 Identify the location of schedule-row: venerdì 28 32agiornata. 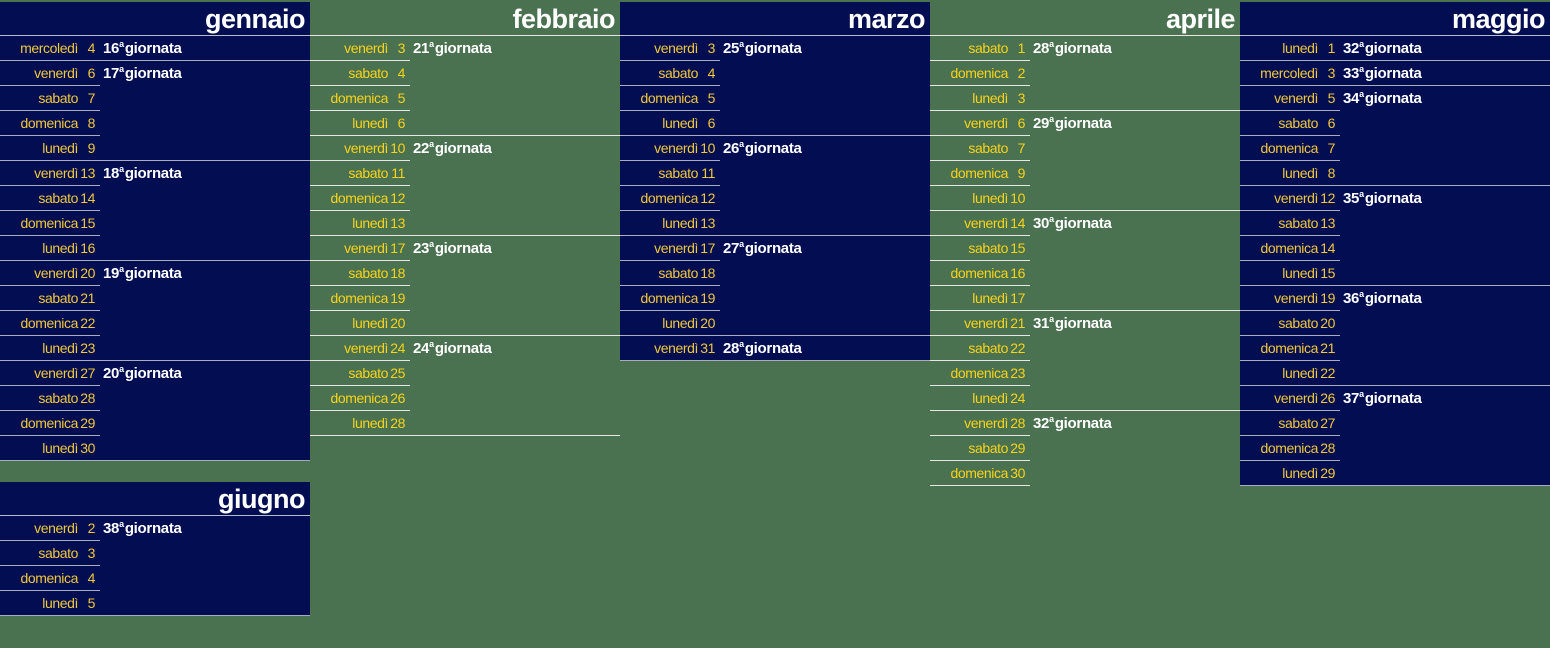
(1085, 423).